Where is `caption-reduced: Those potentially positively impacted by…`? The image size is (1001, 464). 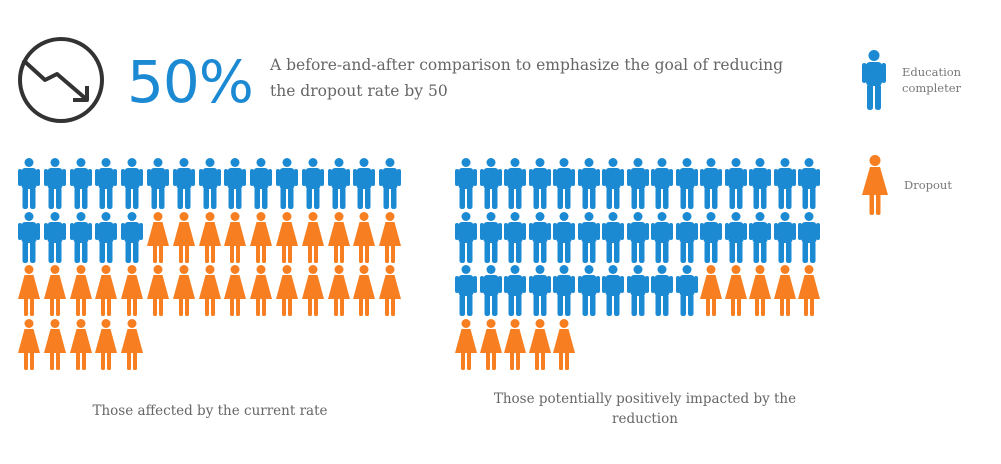
caption-reduced: Those potentially positively impacted by… is located at coordinates (645, 409).